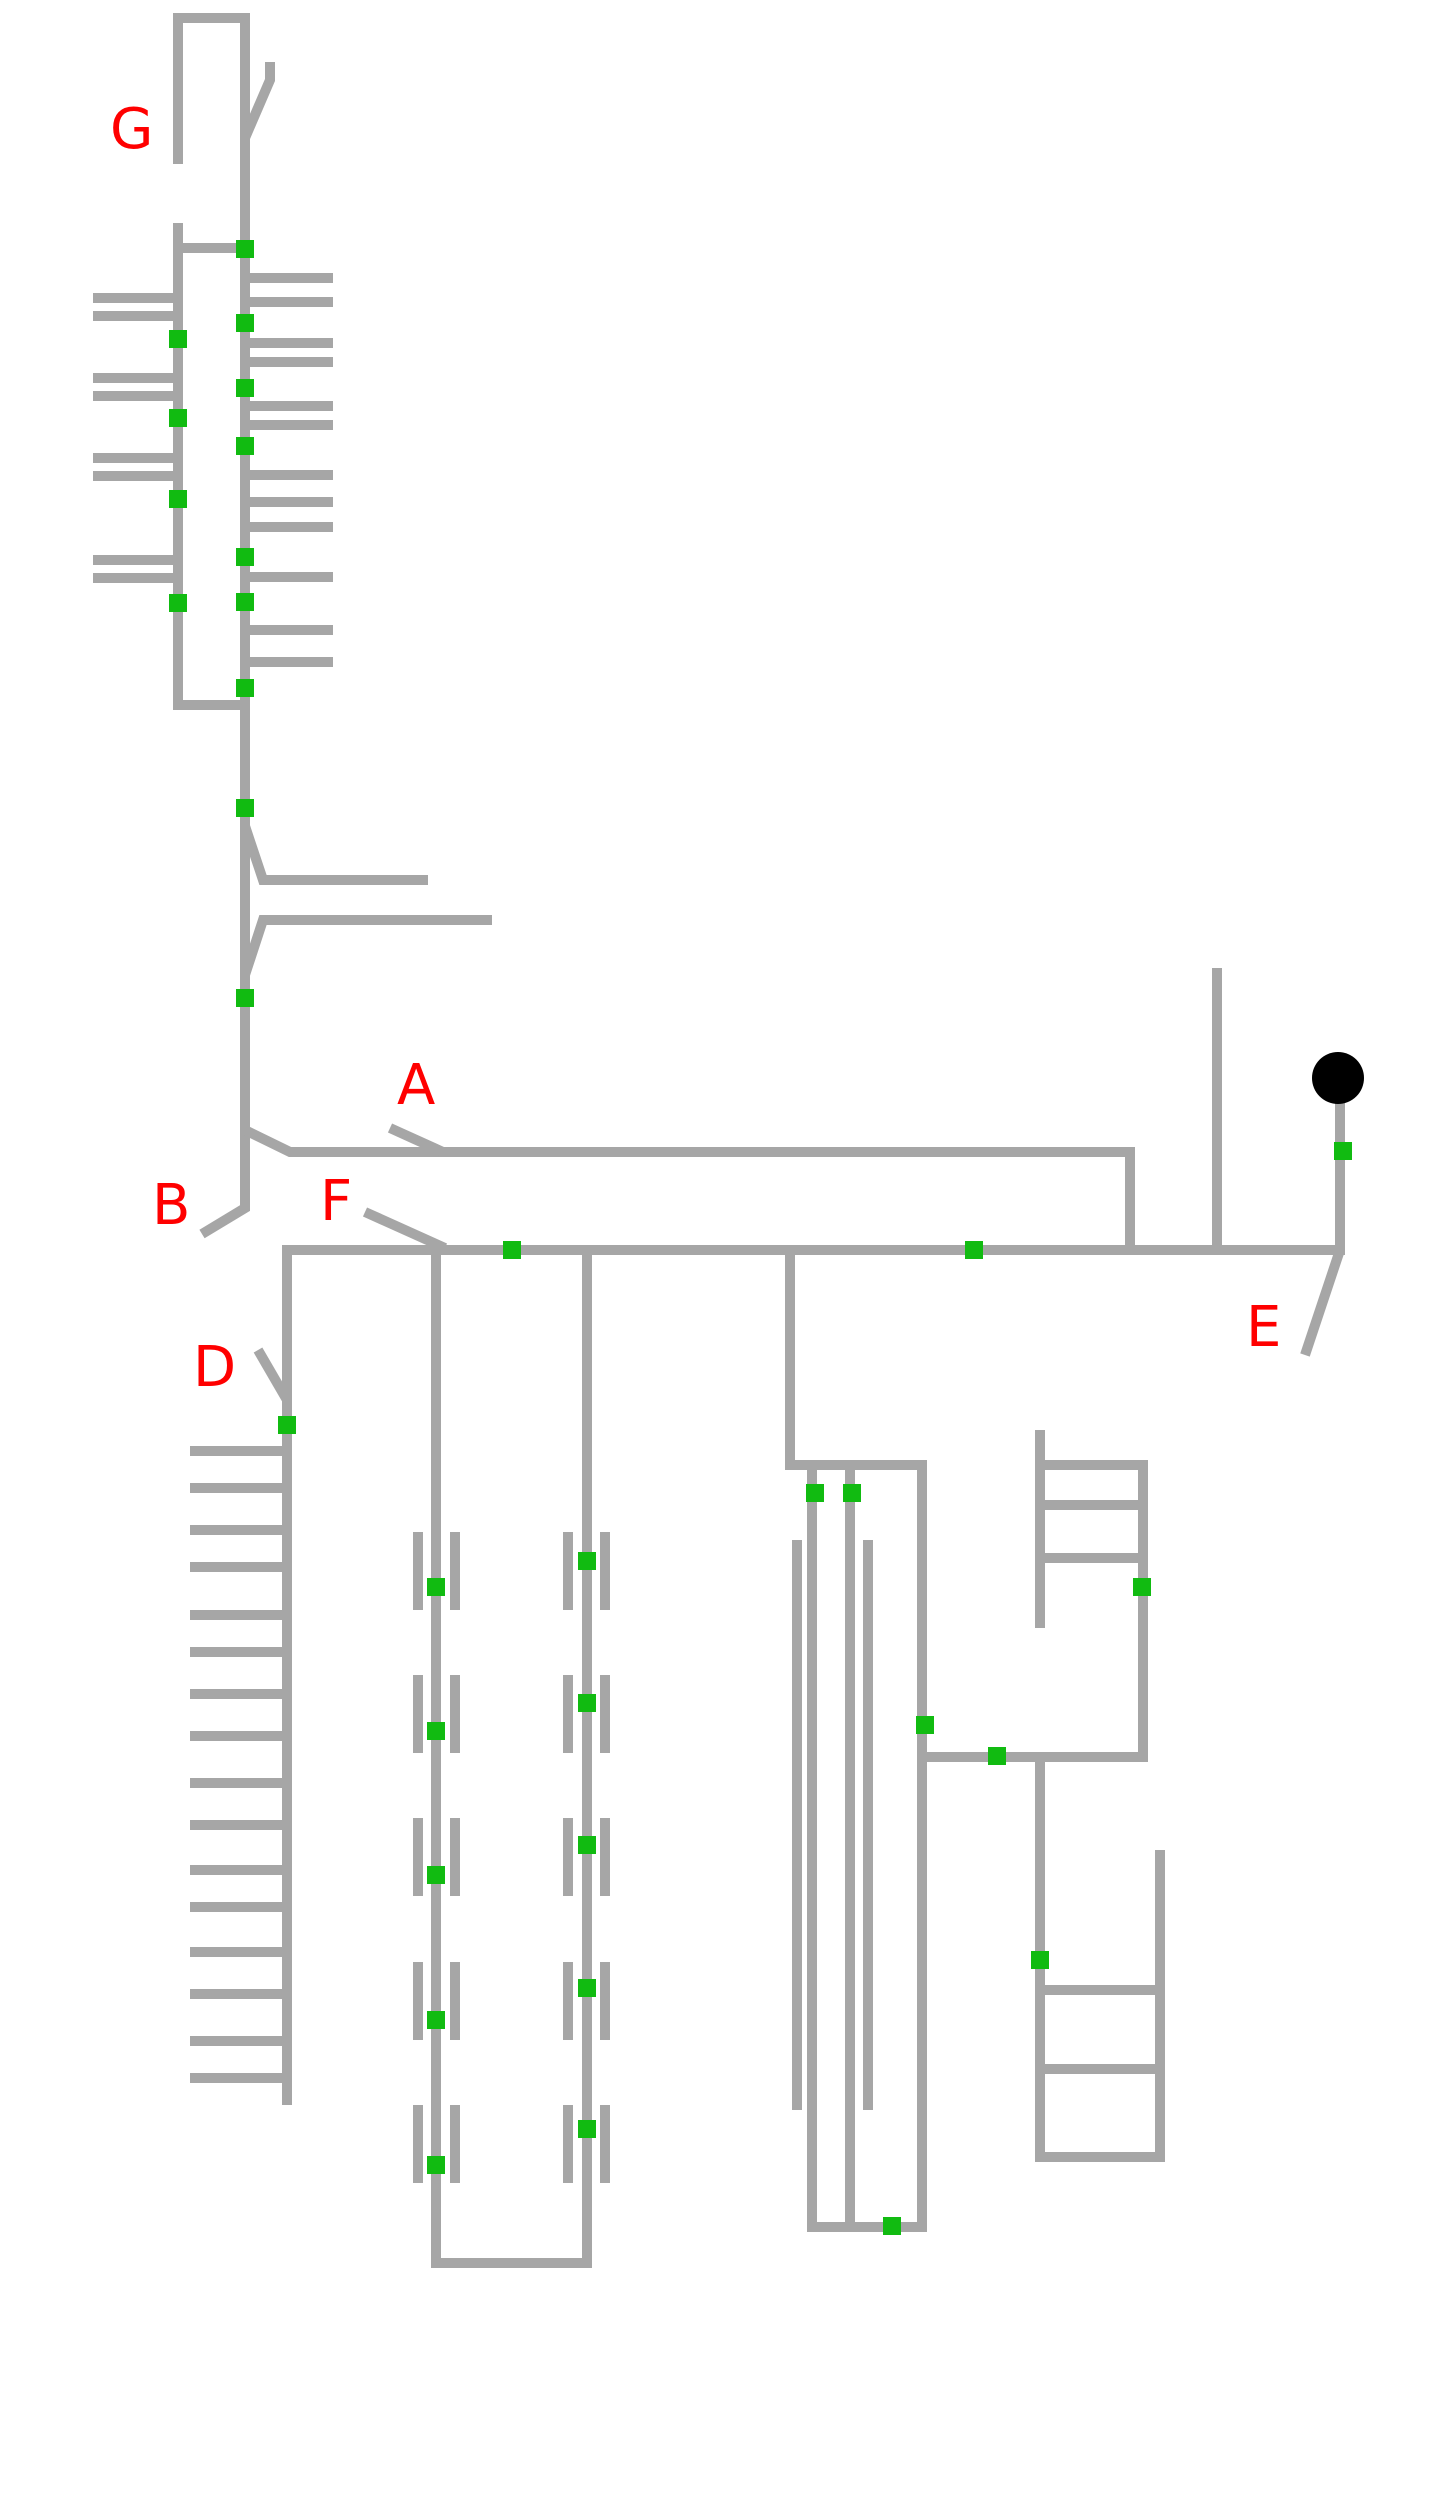 The height and width of the screenshot is (2500, 1440). I want to click on line-a-spur, so click(416, 1140).